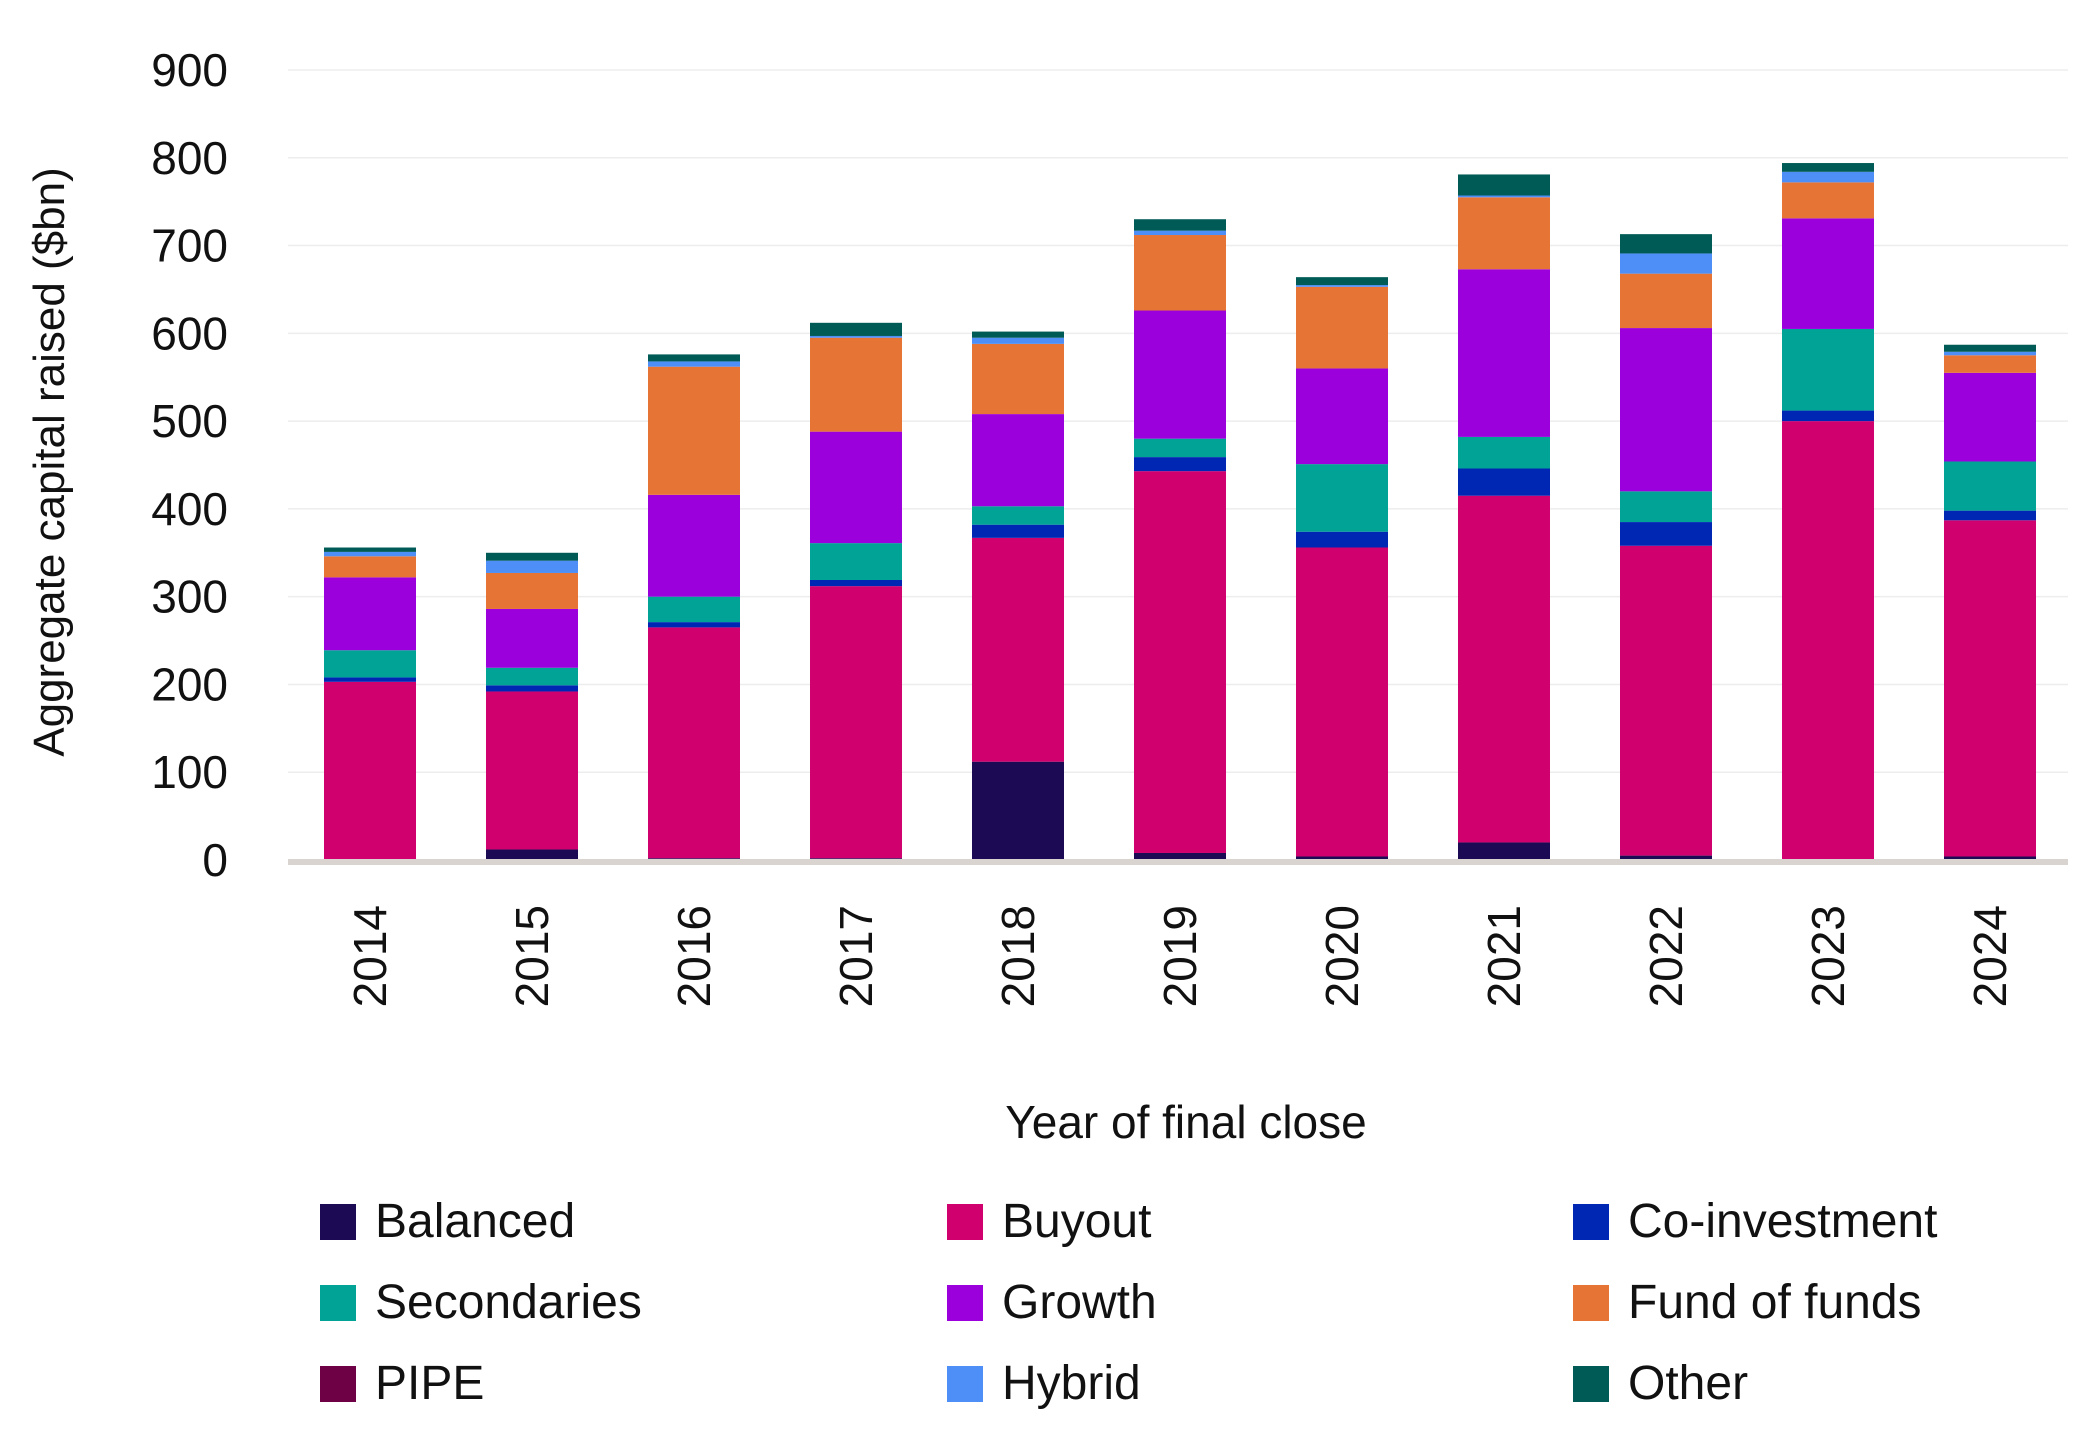 The image size is (2080, 1437). I want to click on bar-segment-other-2018, so click(1018, 334).